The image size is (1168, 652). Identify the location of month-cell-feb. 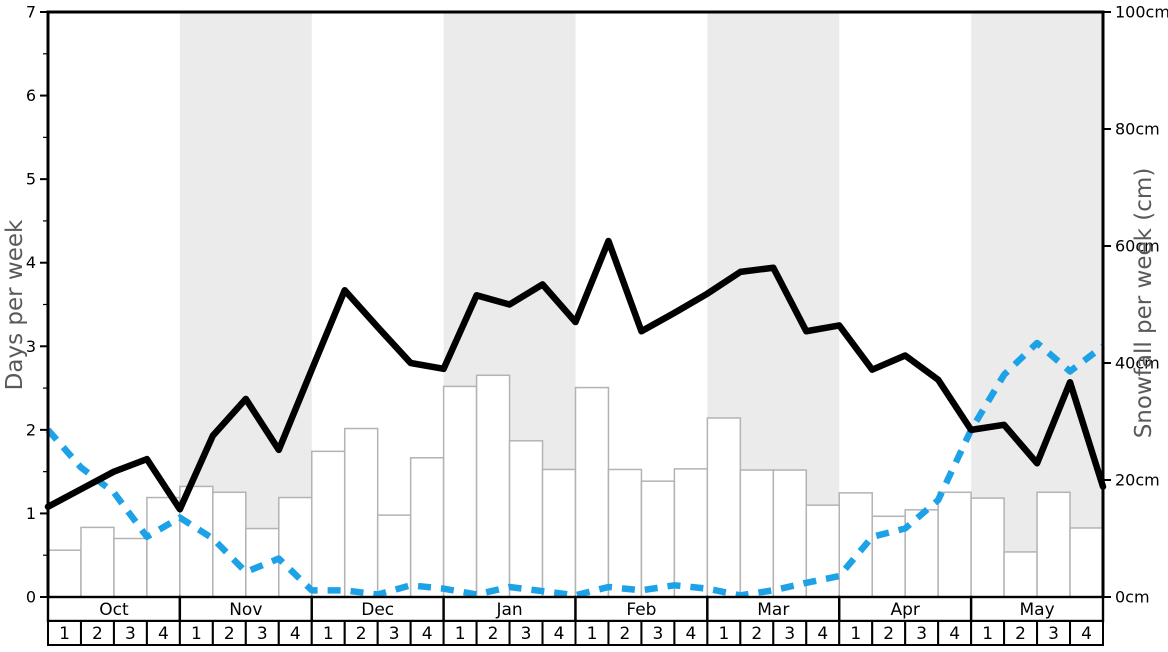
(641, 609).